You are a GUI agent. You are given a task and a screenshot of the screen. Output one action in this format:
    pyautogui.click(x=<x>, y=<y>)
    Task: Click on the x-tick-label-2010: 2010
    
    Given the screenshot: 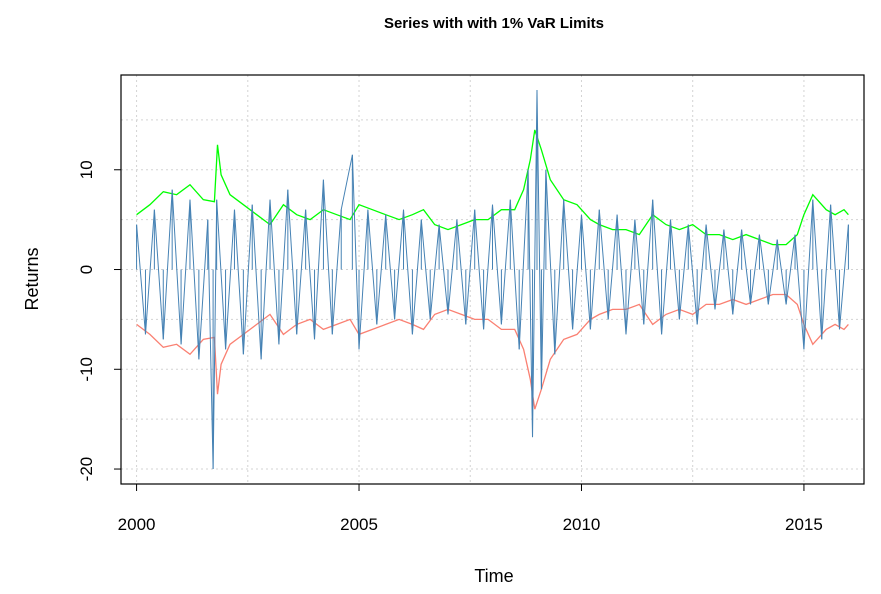 What is the action you would take?
    pyautogui.click(x=582, y=524)
    